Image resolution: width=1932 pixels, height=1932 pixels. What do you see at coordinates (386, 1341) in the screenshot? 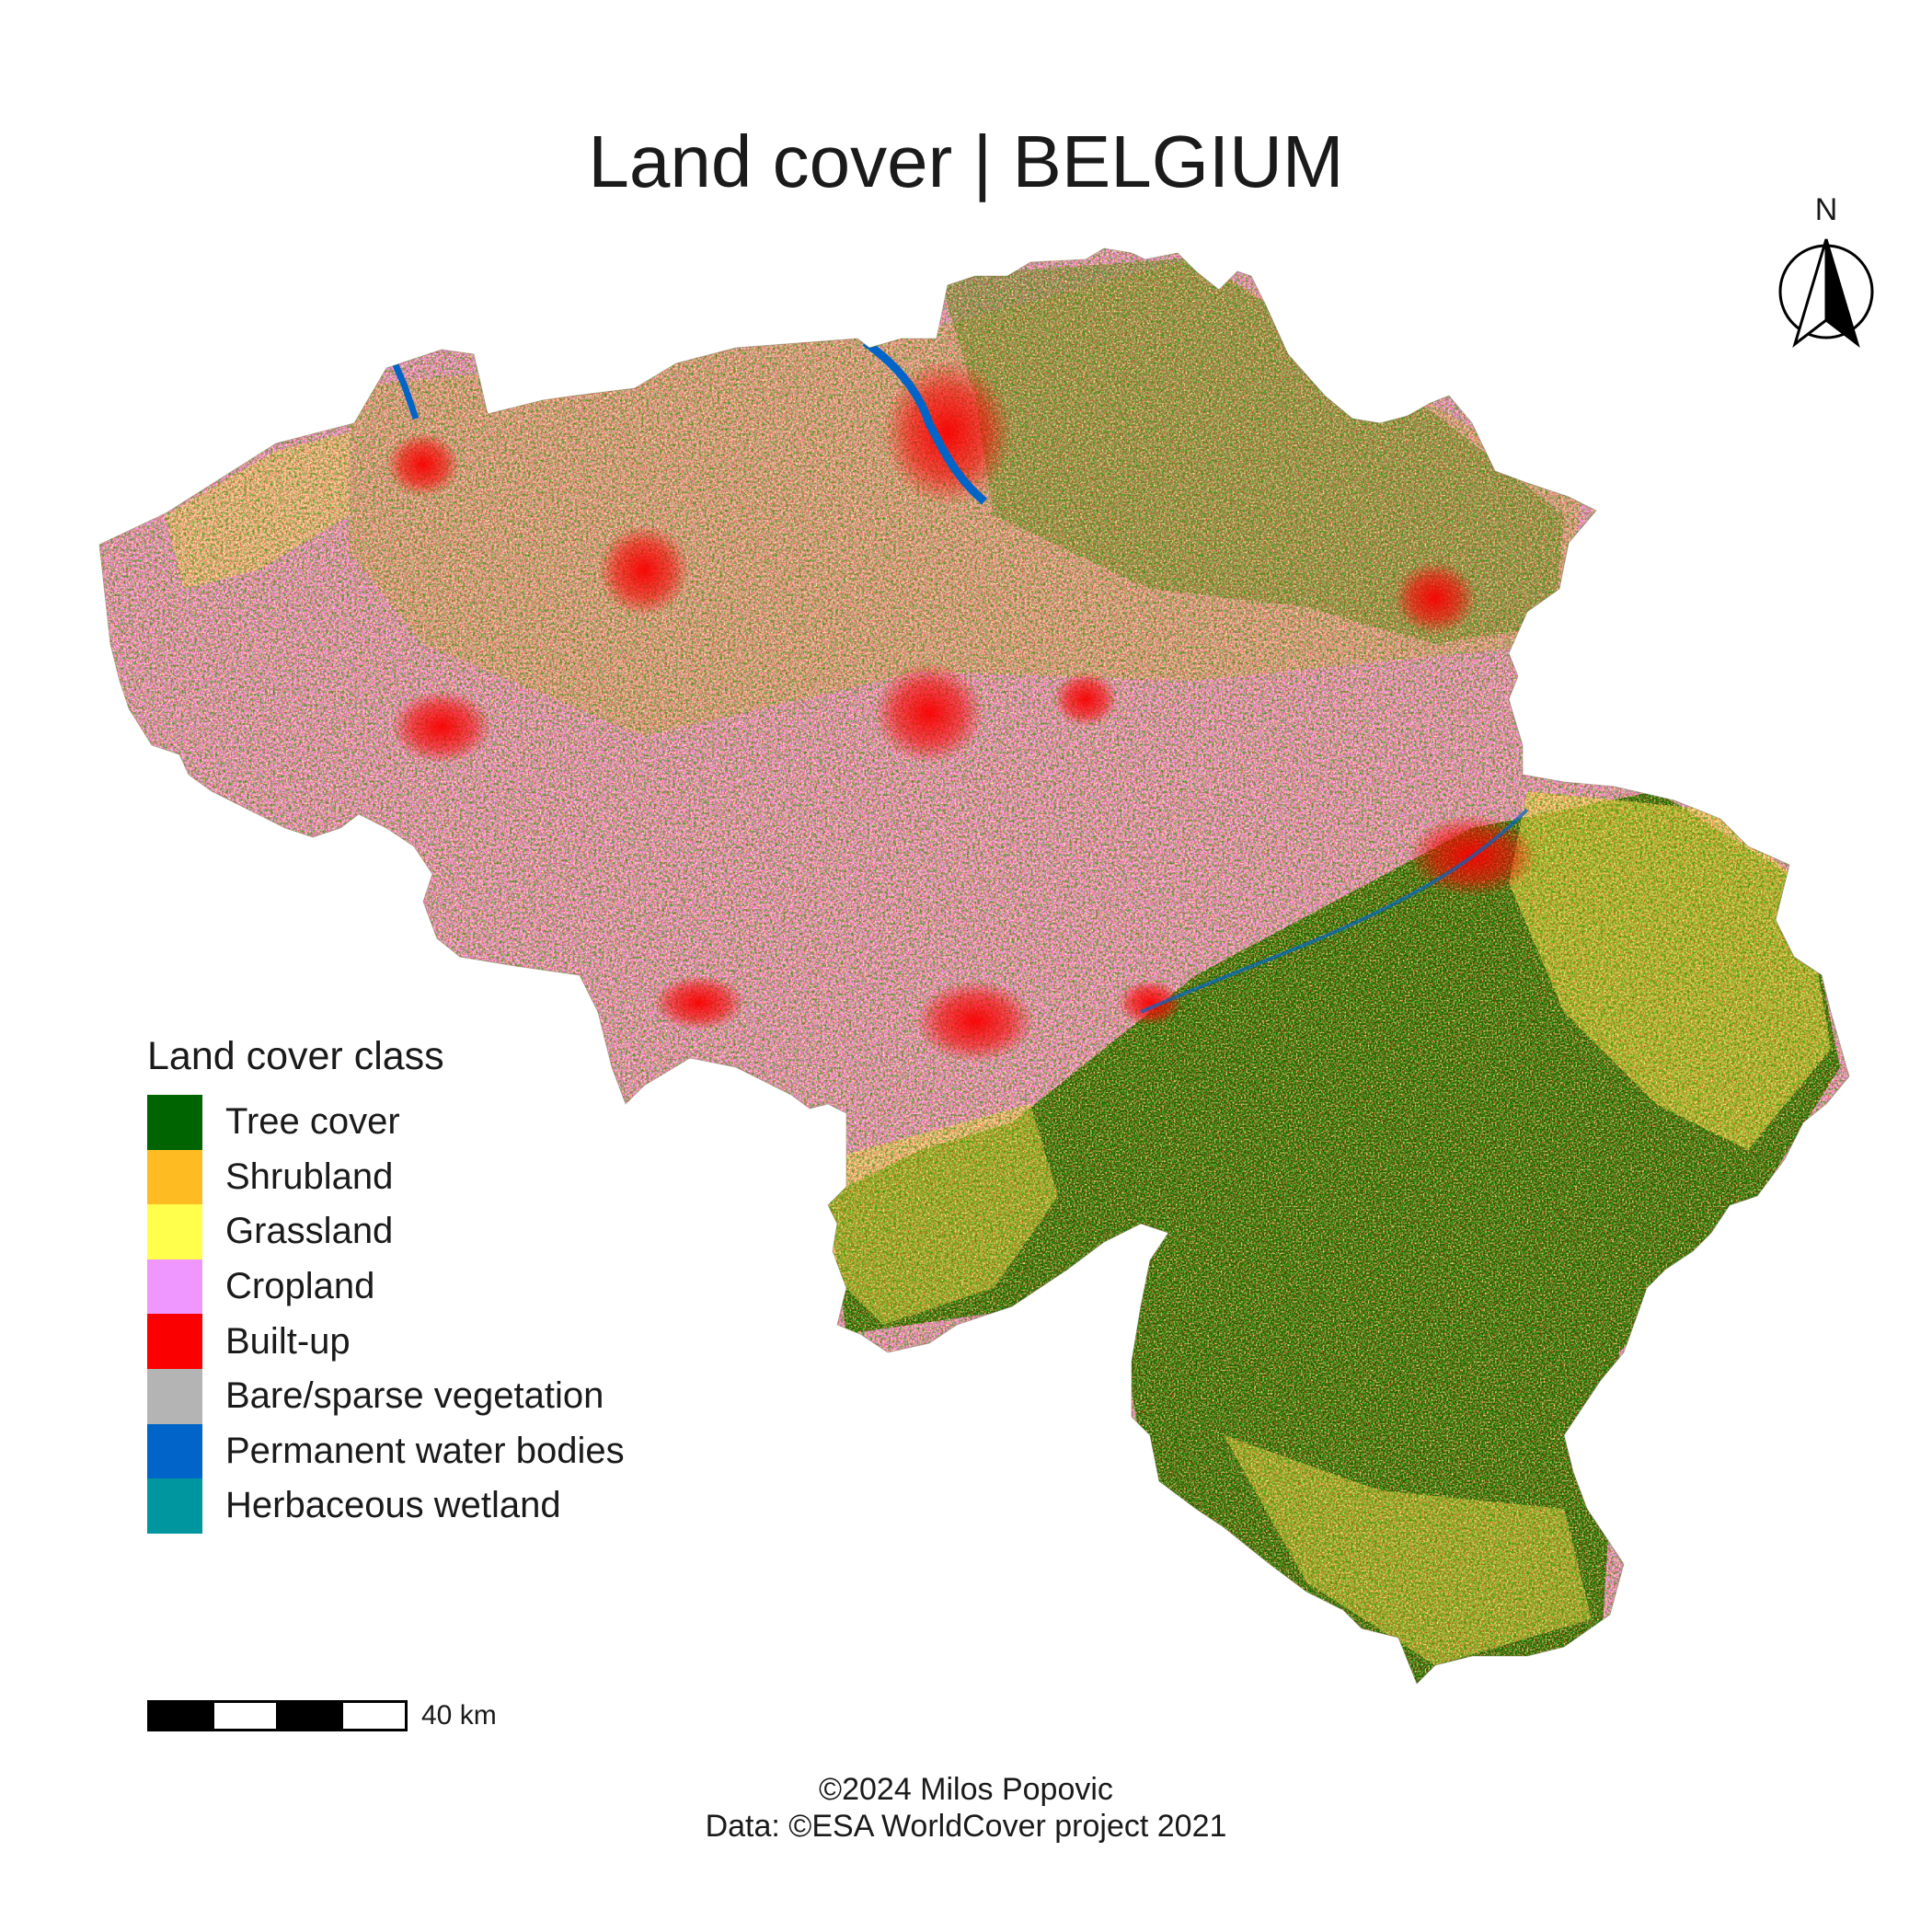
I see `legend-item-built-up: Built-up` at bounding box center [386, 1341].